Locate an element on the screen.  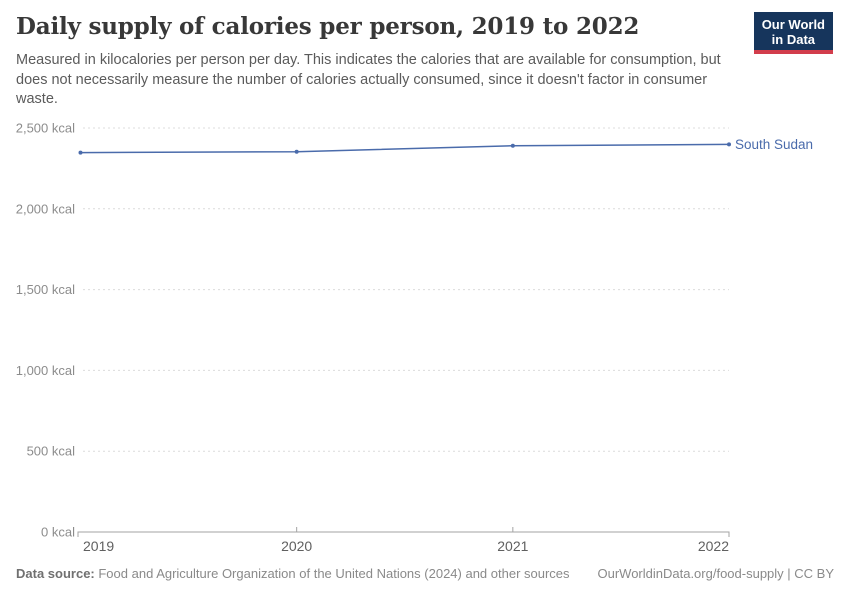
y-tick-label-1000: 1,000 kcal is located at coordinates (45, 370).